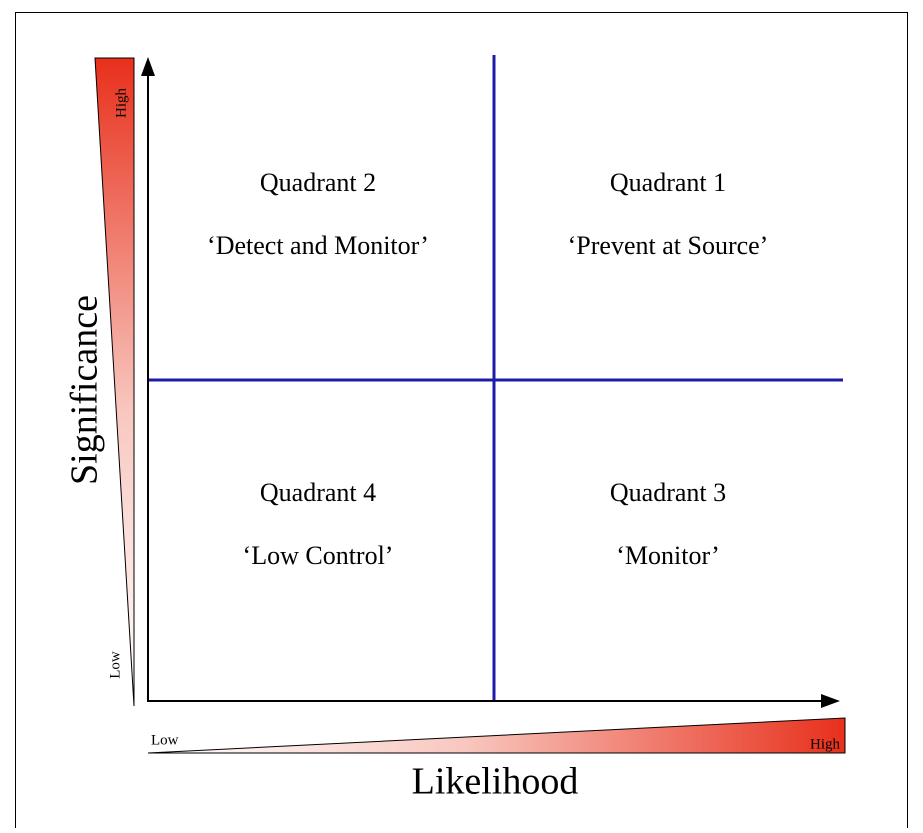 This screenshot has width=923, height=833. What do you see at coordinates (165, 740) in the screenshot?
I see `x-low-label: Low` at bounding box center [165, 740].